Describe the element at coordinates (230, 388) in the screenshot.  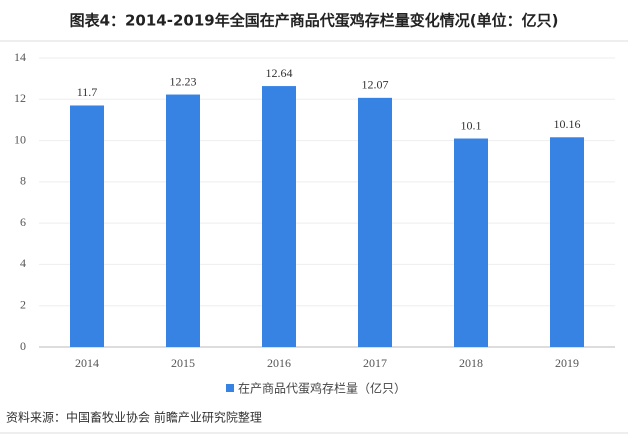
I see `legend-swatch` at that location.